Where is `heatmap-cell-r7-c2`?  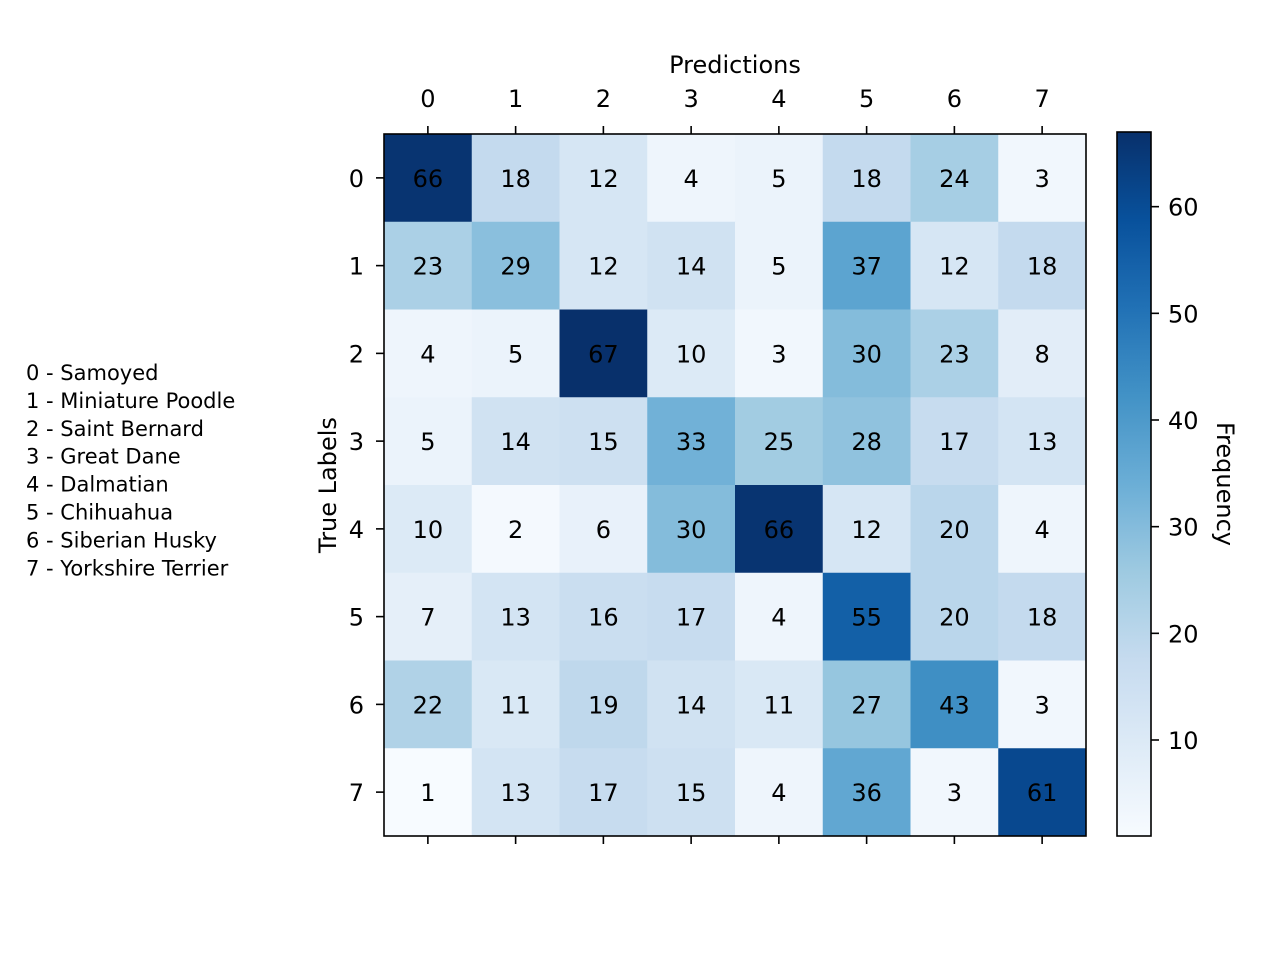 heatmap-cell-r7-c2 is located at coordinates (603, 792).